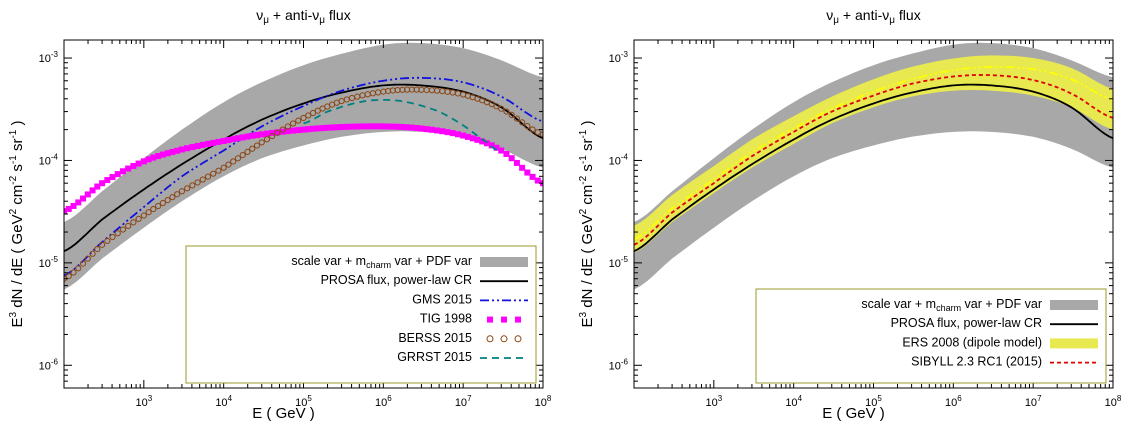 Image resolution: width=1131 pixels, height=428 pixels. I want to click on legend-entry: GMS 2015, so click(470, 299).